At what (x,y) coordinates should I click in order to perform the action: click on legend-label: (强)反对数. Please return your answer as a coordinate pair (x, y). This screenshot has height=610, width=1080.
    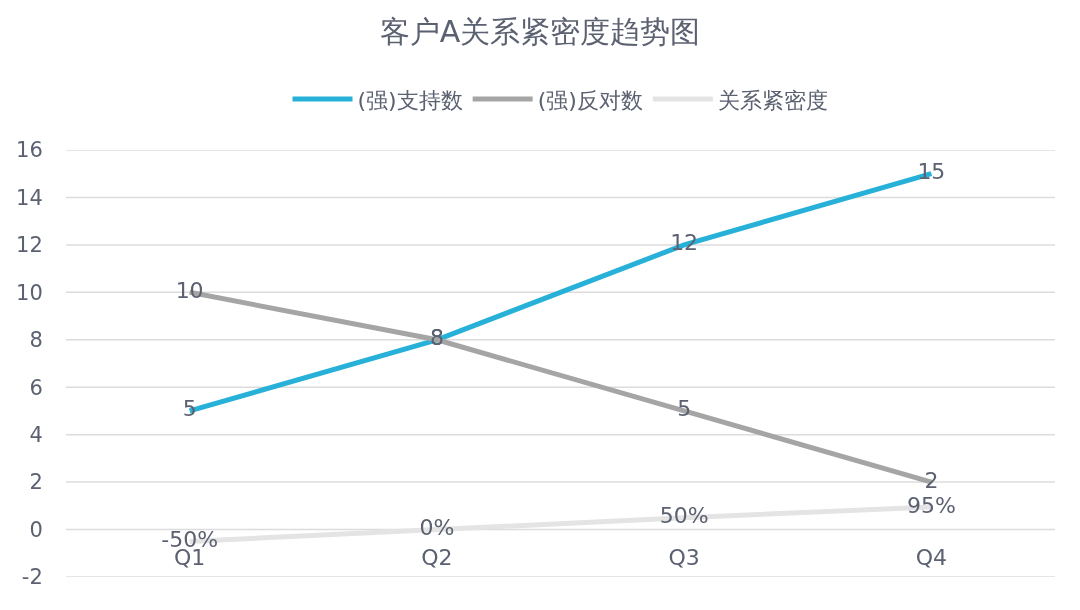
    Looking at the image, I should click on (590, 100).